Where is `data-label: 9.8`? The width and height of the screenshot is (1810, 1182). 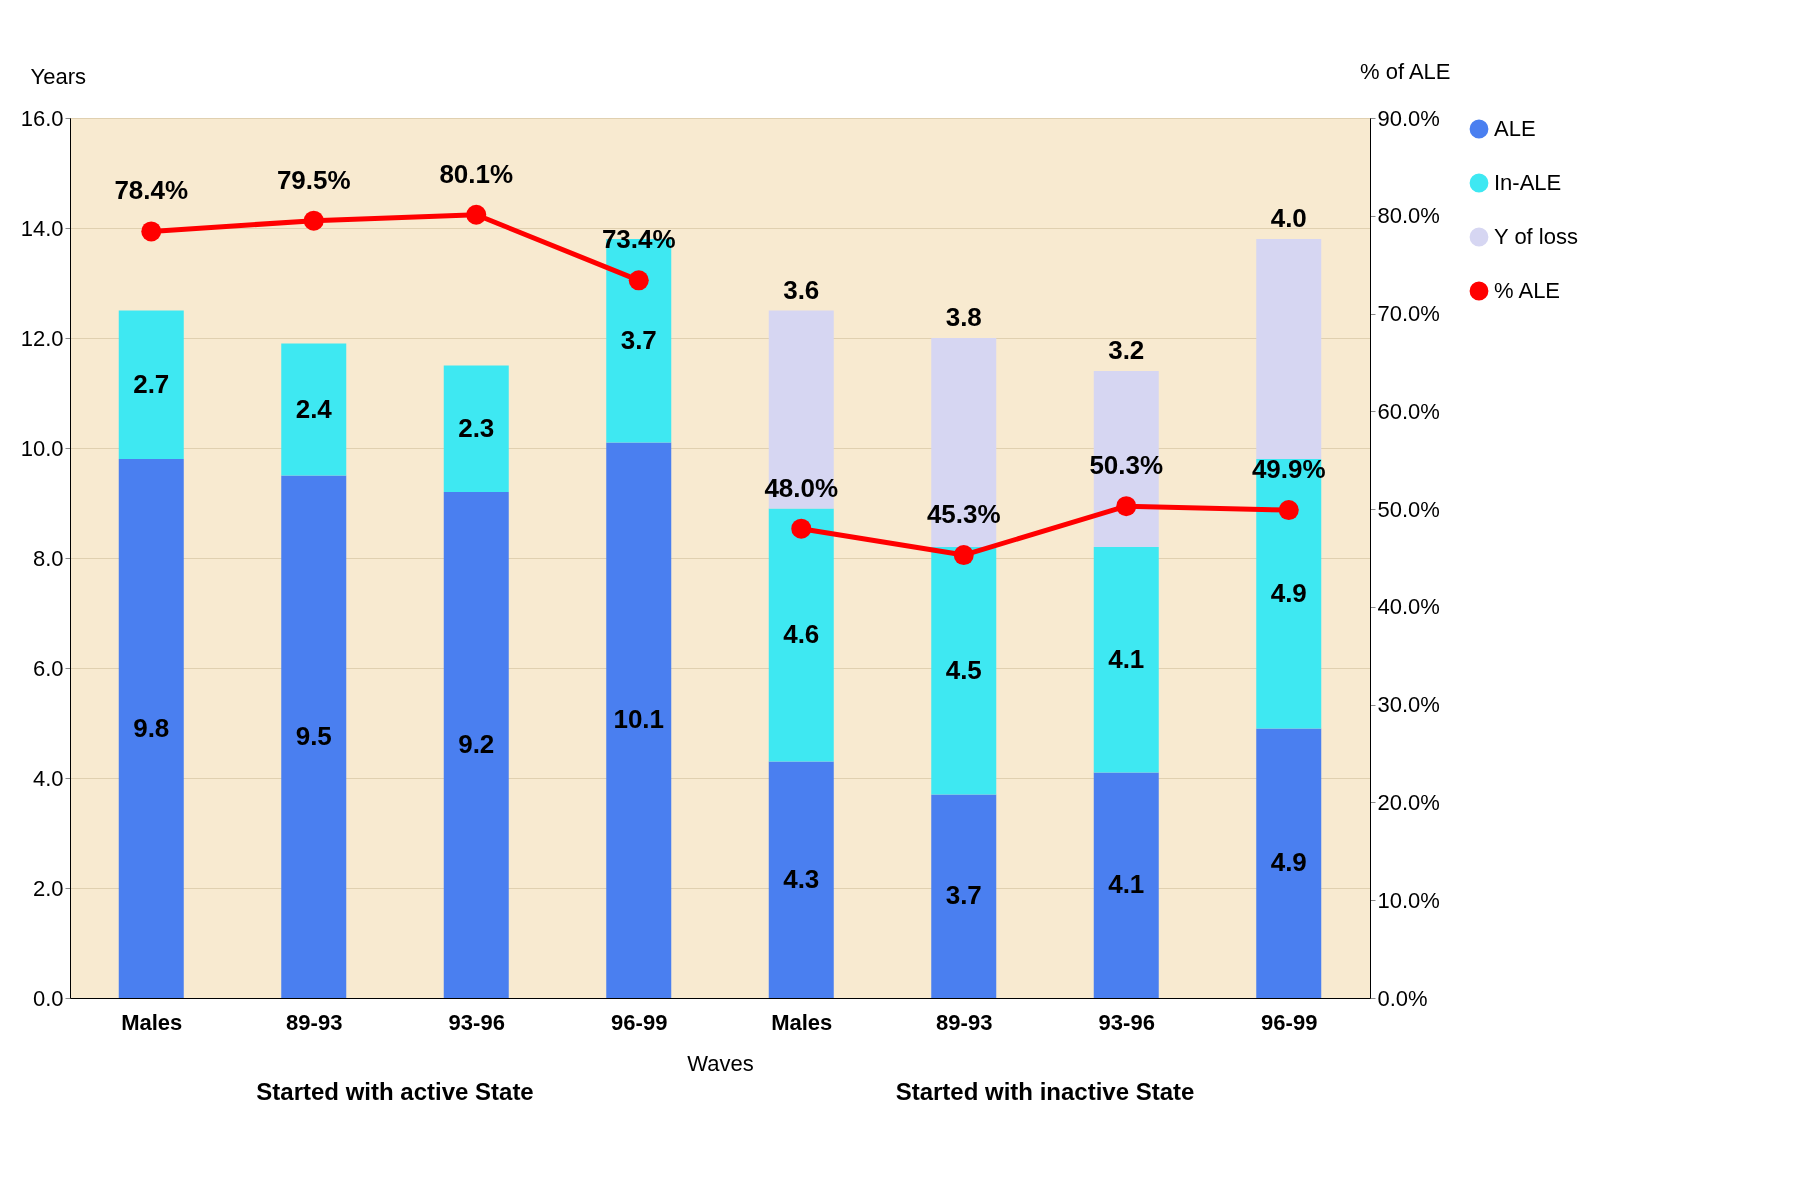 data-label: 9.8 is located at coordinates (151, 727).